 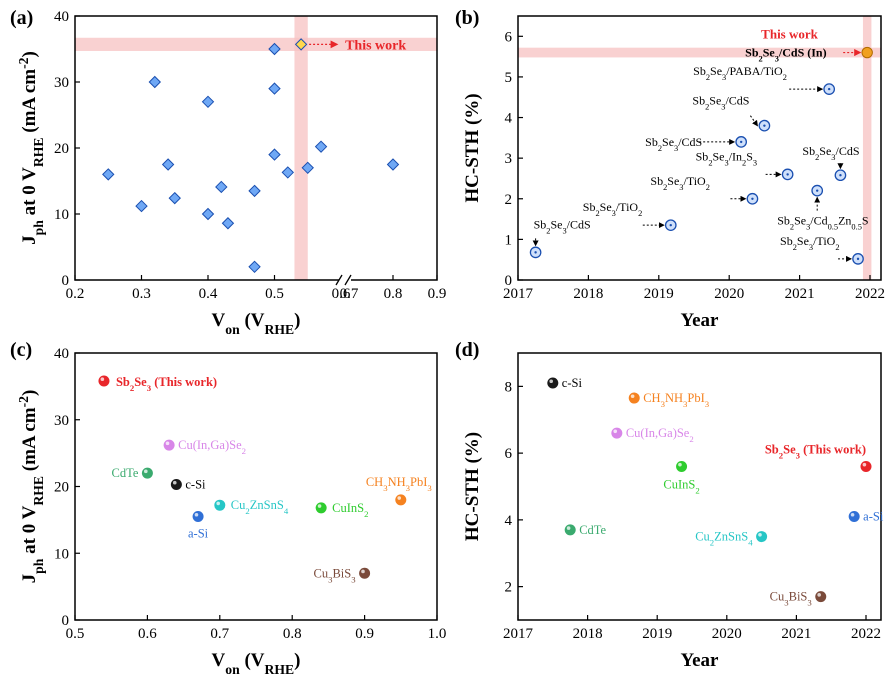 What do you see at coordinates (399, 484) in the screenshot?
I see `point-label: CH3NH3PbI3` at bounding box center [399, 484].